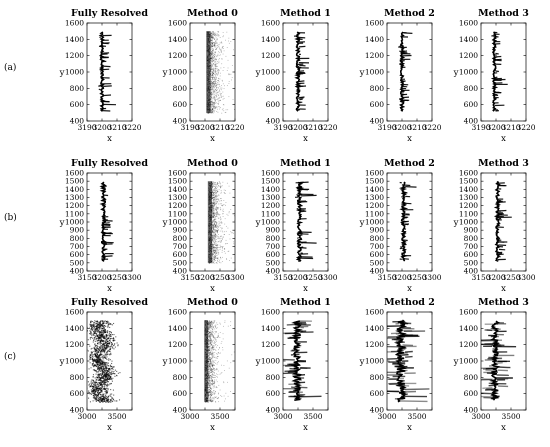  What do you see at coordinates (503, 163) in the screenshot?
I see `panel-title: Method 3` at bounding box center [503, 163].